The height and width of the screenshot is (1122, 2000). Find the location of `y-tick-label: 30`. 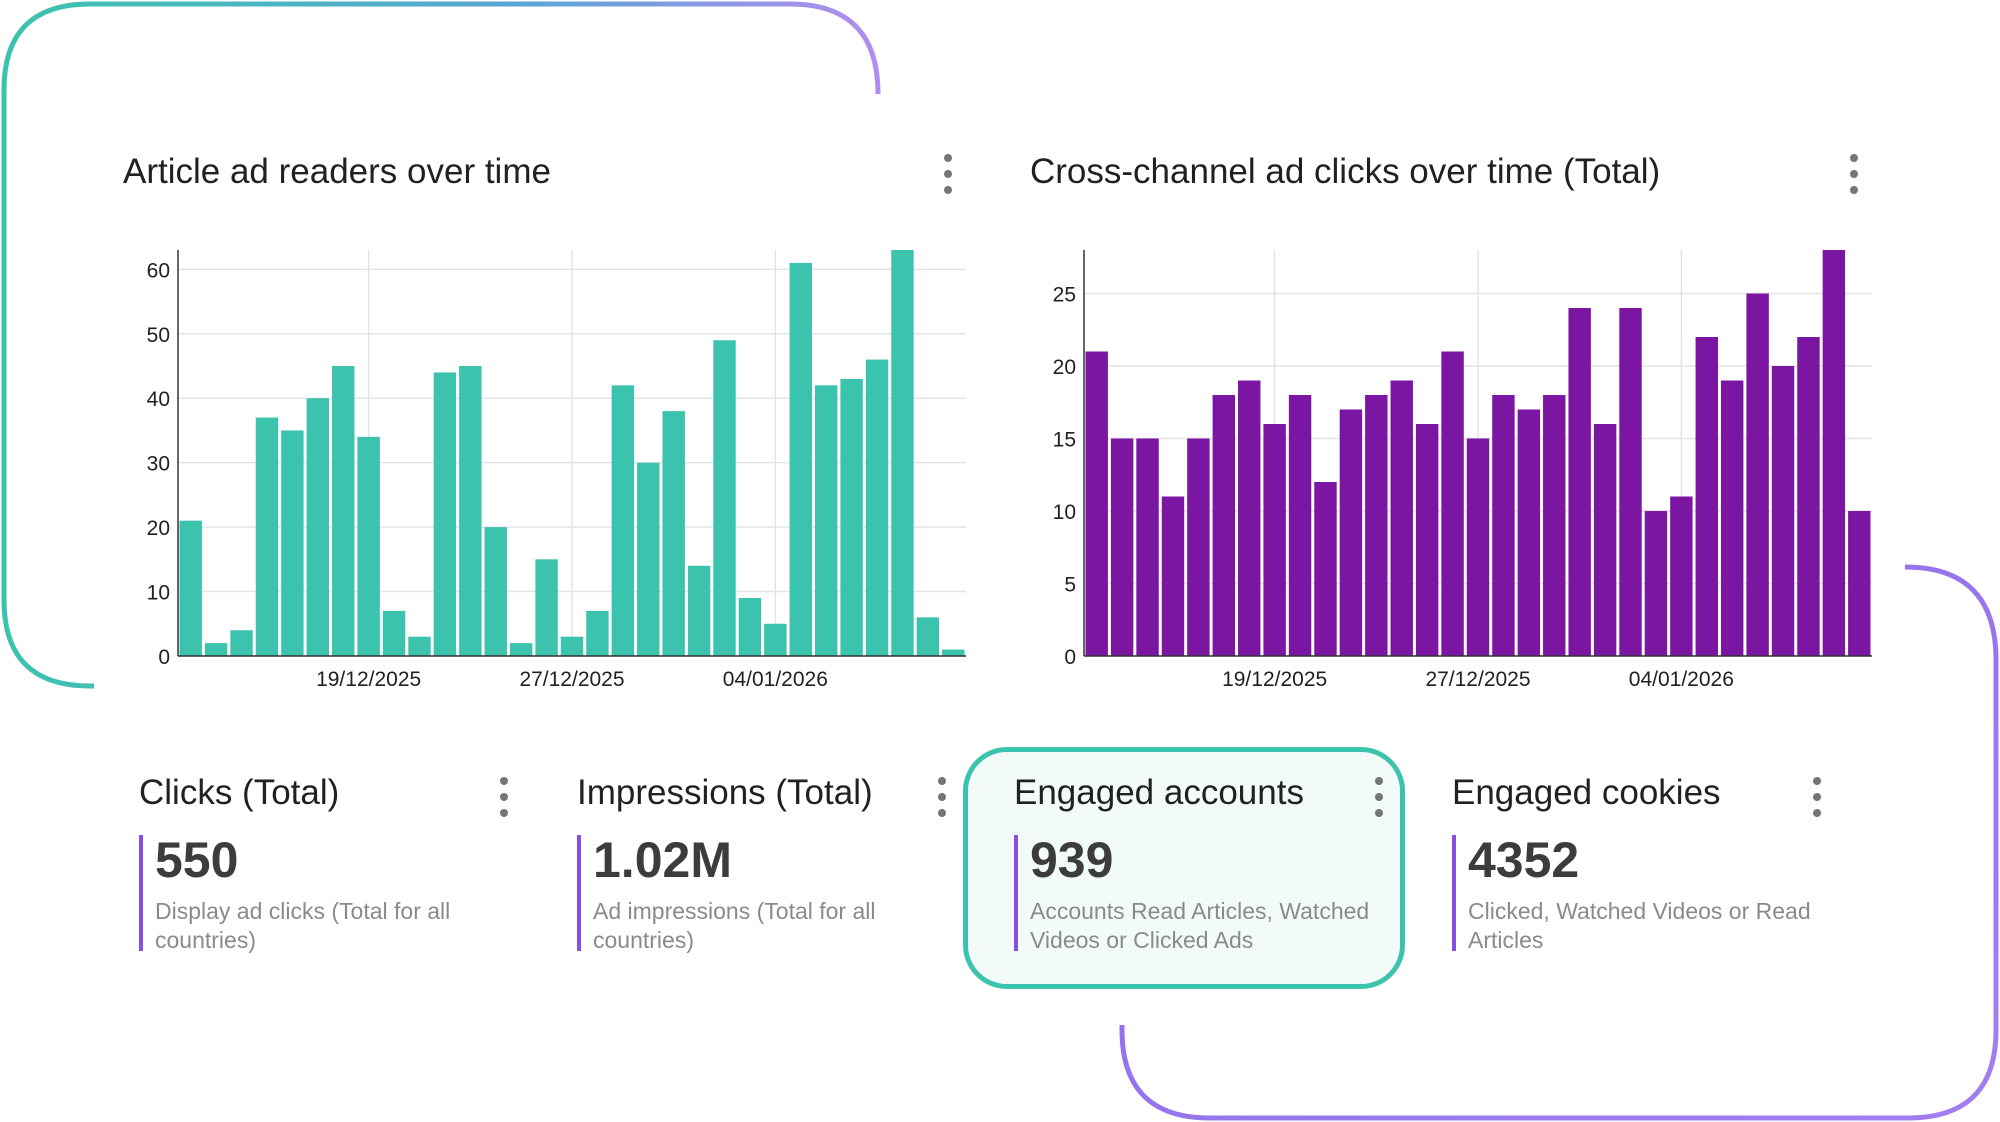

y-tick-label: 30 is located at coordinates (158, 464).